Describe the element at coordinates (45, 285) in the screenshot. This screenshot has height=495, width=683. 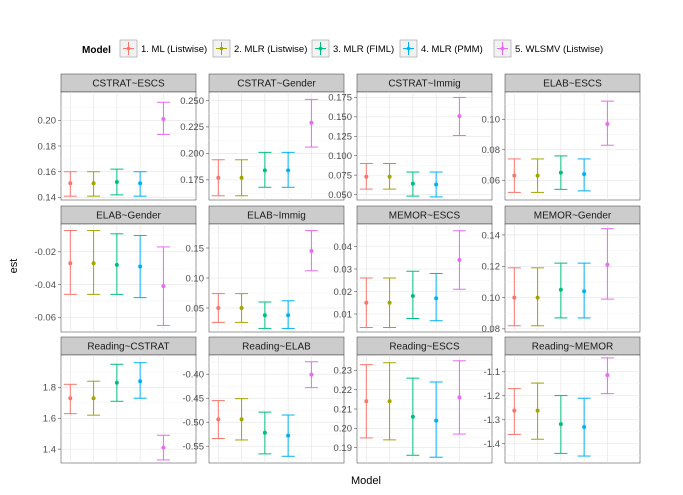
I see `y-tick-label: -0.04` at that location.